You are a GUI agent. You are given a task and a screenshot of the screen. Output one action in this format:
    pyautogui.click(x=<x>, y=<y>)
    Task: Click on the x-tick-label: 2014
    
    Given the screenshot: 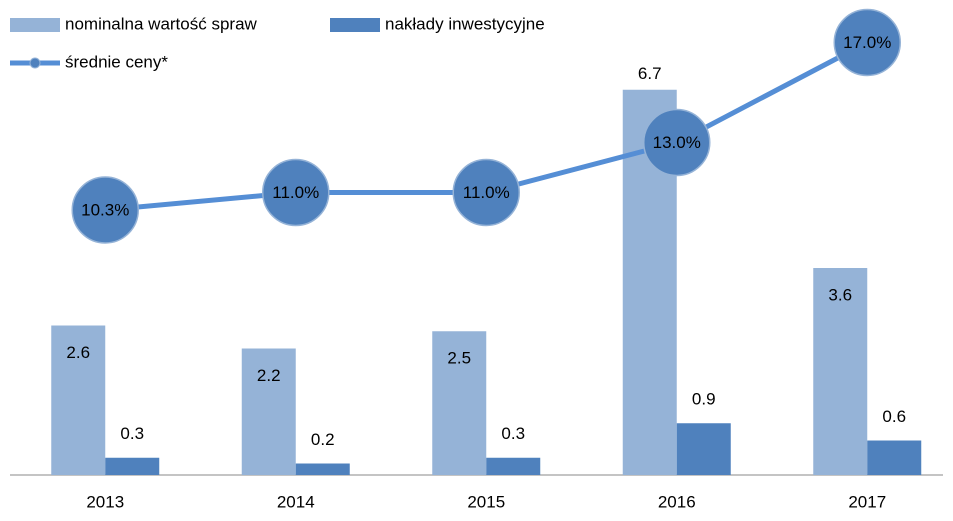 What is the action you would take?
    pyautogui.click(x=296, y=501)
    